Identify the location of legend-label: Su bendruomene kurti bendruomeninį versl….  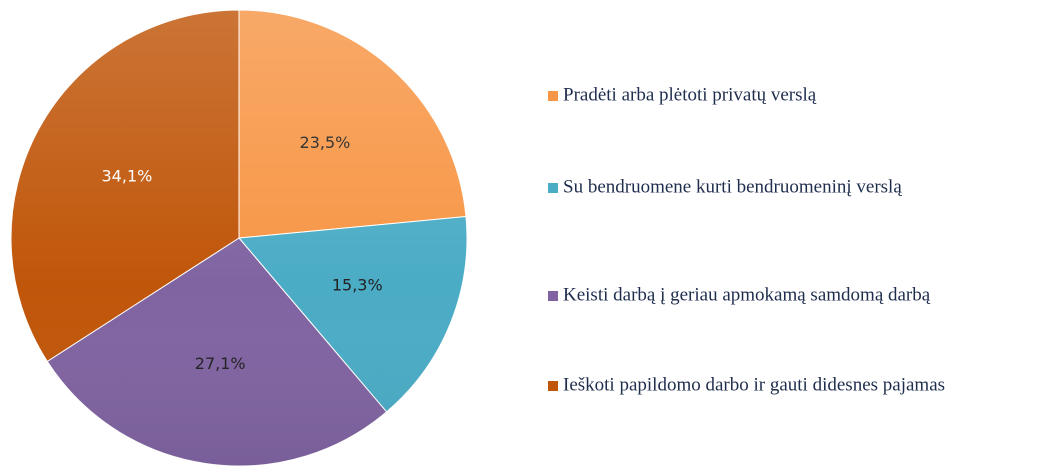
(732, 186).